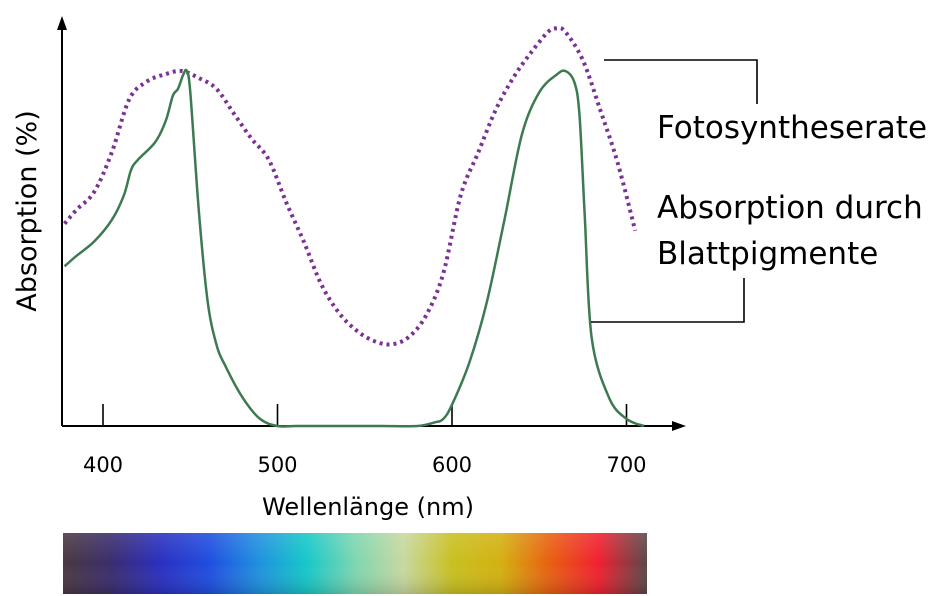  What do you see at coordinates (668, 300) in the screenshot?
I see `legend-leader-absorption` at bounding box center [668, 300].